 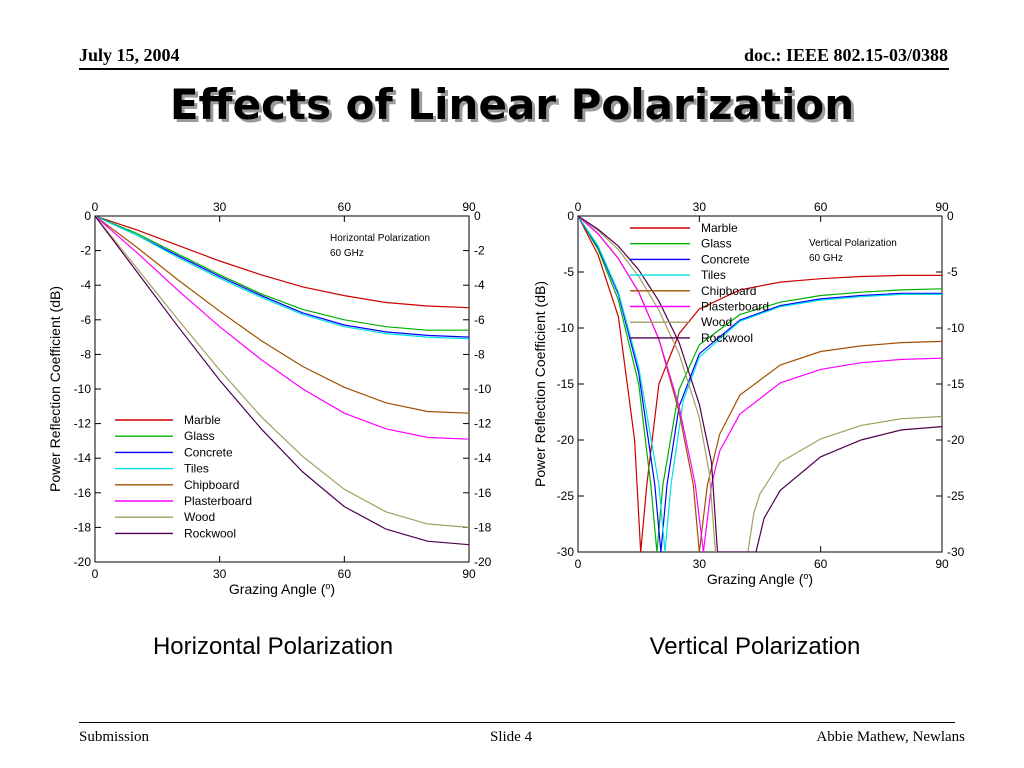 I want to click on footer-rule, so click(x=517, y=722).